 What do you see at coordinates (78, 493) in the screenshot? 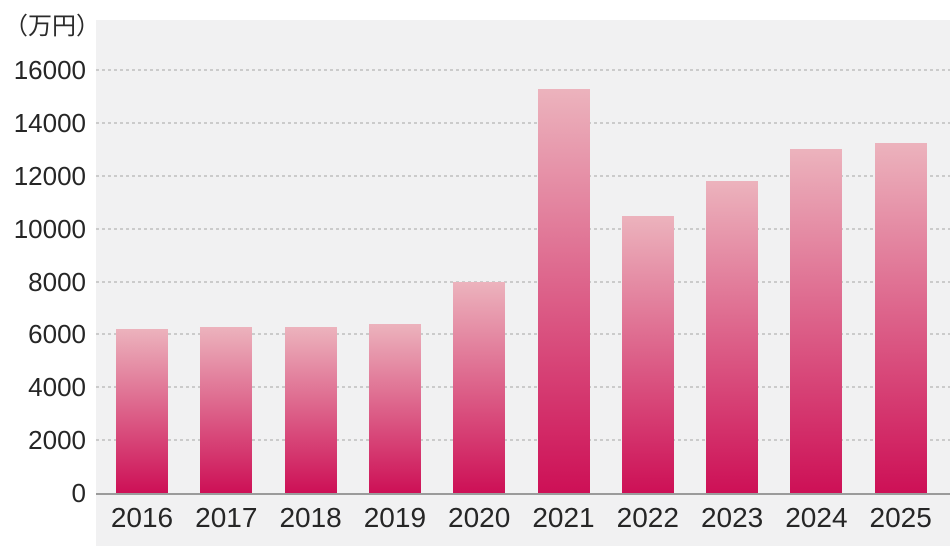
I see `y-tick-label: 0` at bounding box center [78, 493].